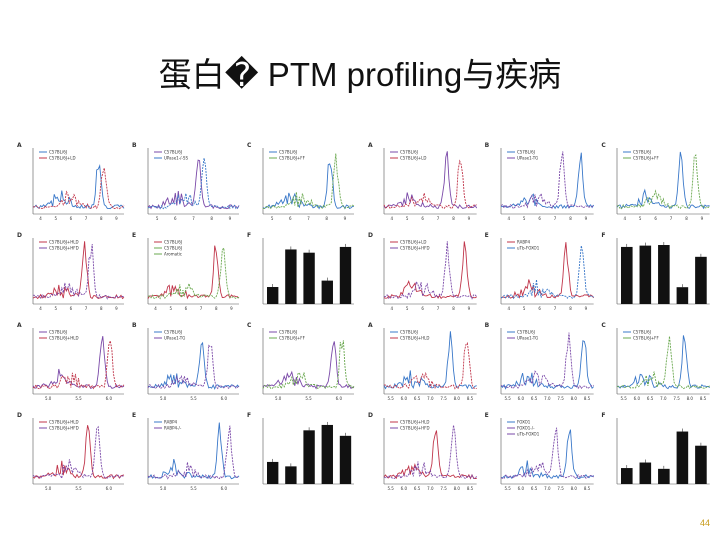 The height and width of the screenshot is (540, 720). What do you see at coordinates (443, 398) in the screenshot?
I see `tick-label: 7.5` at bounding box center [443, 398].